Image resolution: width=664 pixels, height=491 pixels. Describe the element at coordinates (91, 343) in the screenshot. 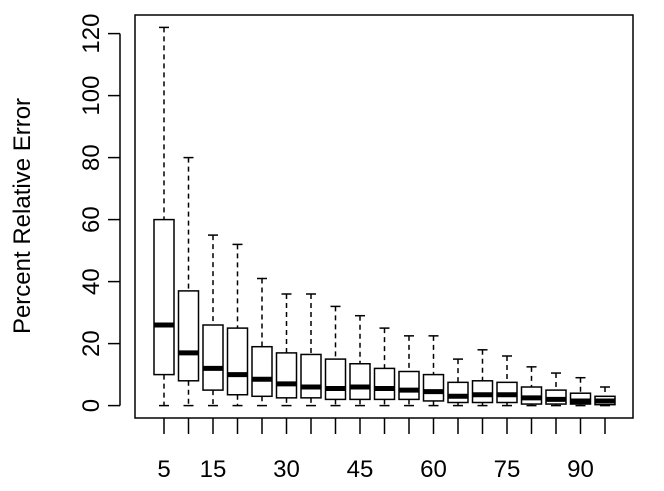

I see `y-tick-label: 20` at that location.